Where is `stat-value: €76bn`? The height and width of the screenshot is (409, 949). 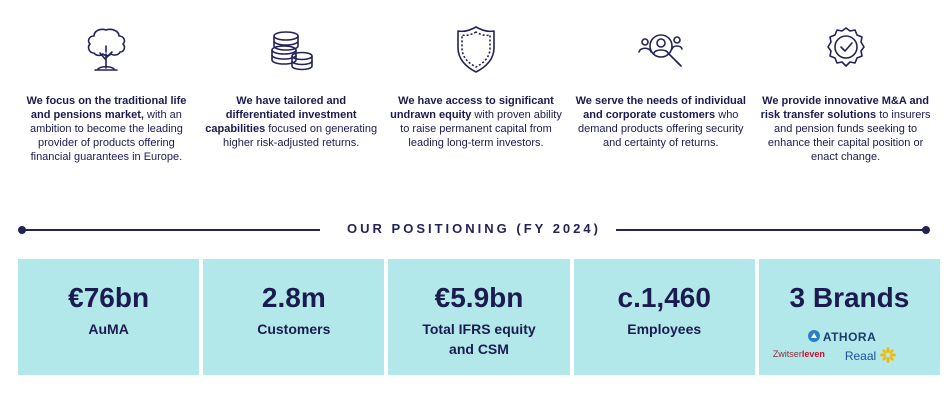
stat-value: €76bn is located at coordinates (109, 297).